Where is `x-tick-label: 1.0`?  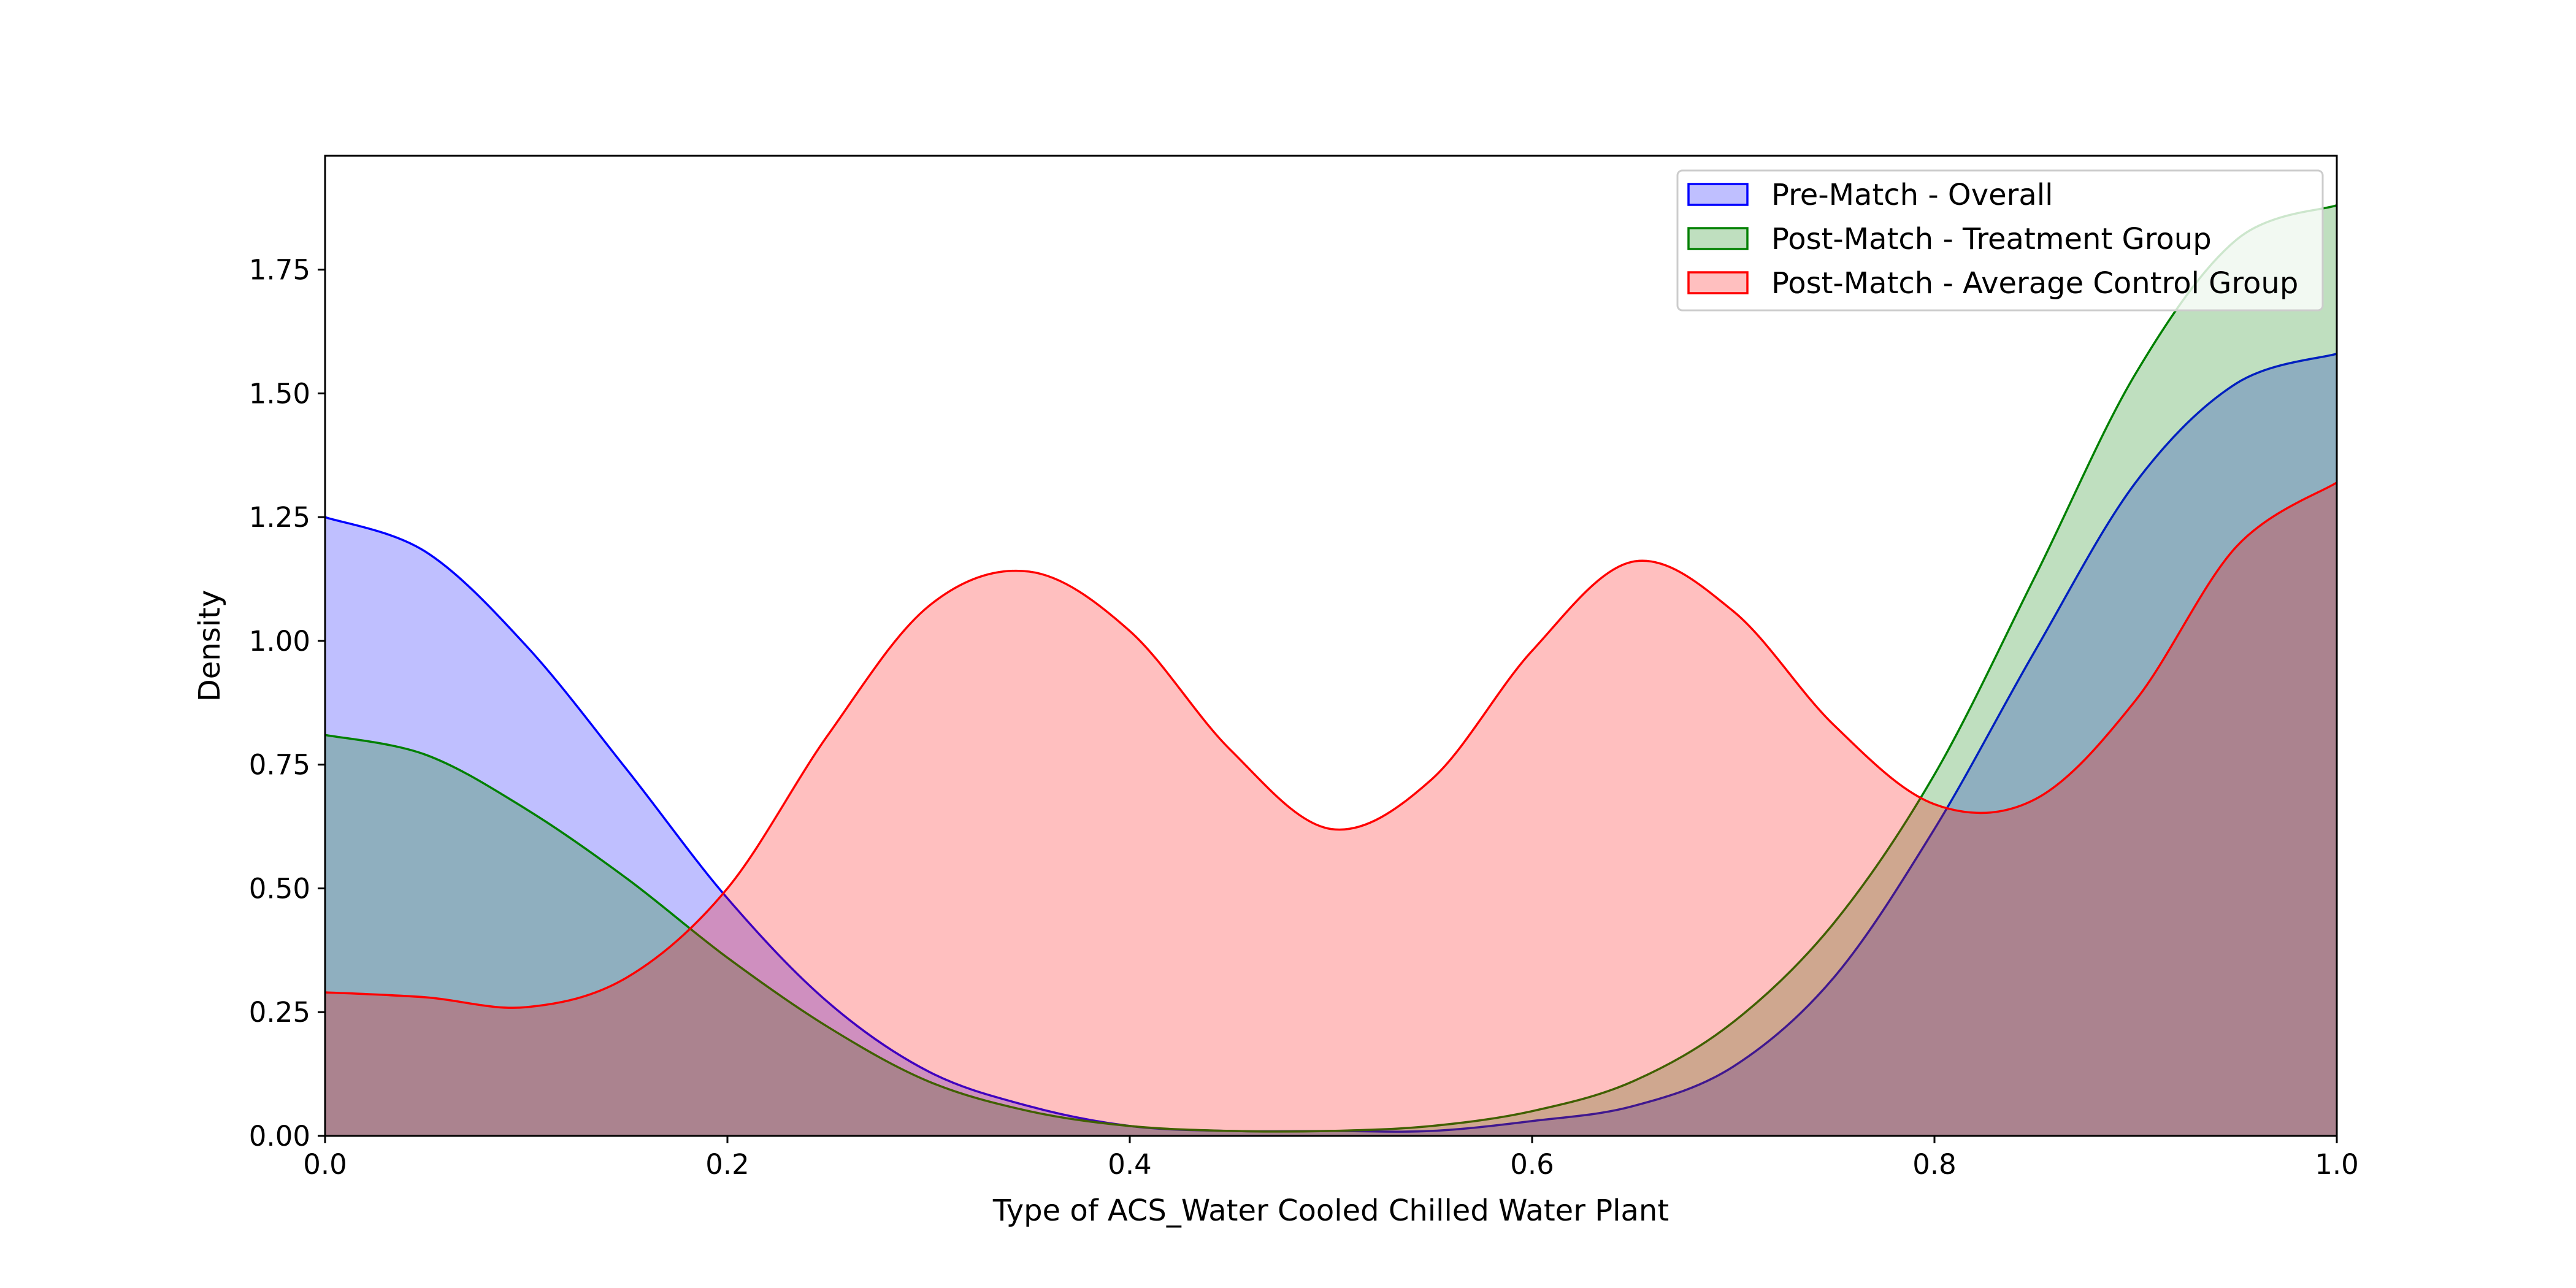 x-tick-label: 1.0 is located at coordinates (2337, 1164).